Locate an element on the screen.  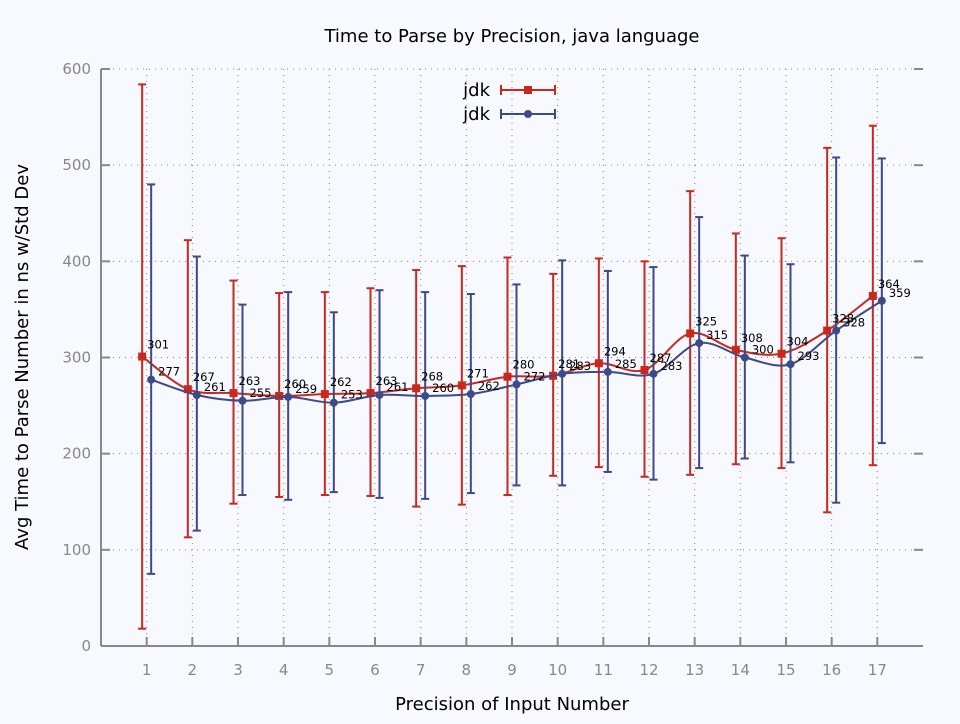
data-label: 325 is located at coordinates (706, 321).